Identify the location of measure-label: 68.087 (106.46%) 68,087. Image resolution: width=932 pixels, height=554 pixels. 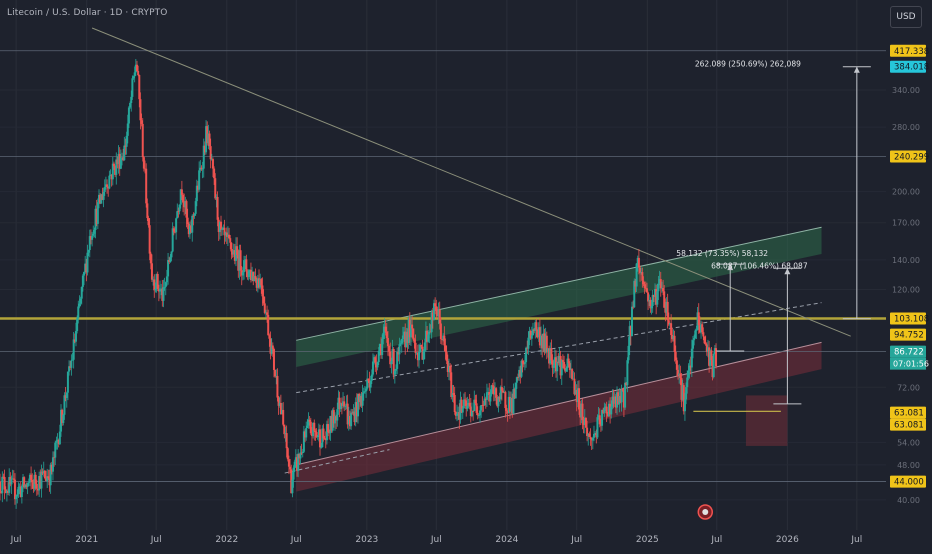
(759, 265).